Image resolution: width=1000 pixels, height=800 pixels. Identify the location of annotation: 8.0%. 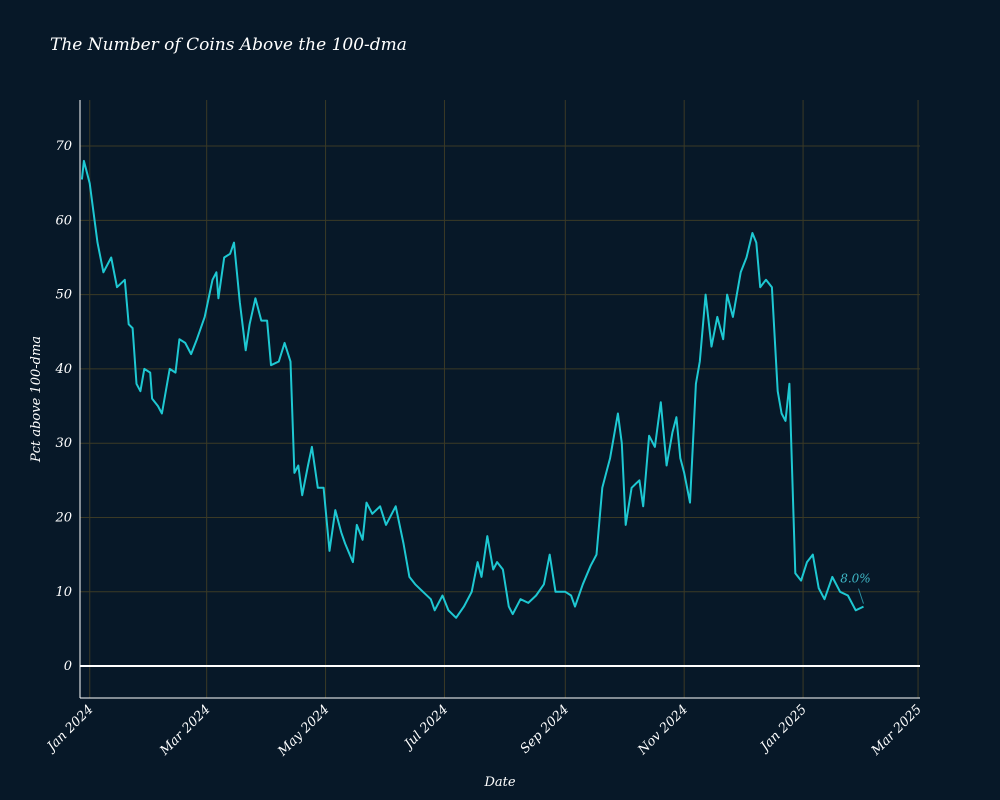
(855, 579).